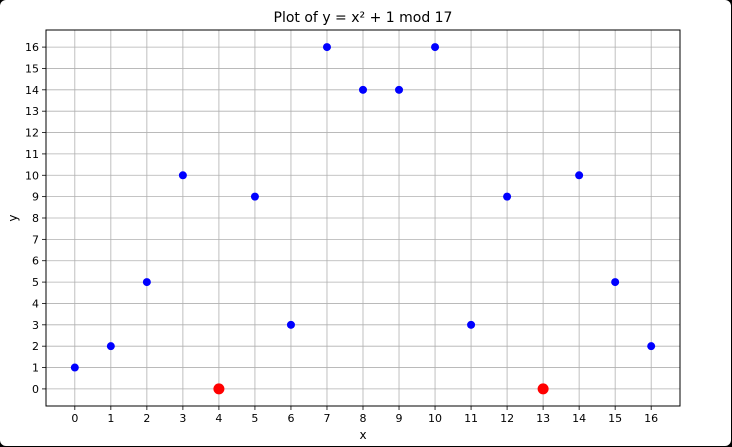 This screenshot has width=732, height=447. Describe the element at coordinates (435, 418) in the screenshot. I see `x-tick-label: 10` at that location.